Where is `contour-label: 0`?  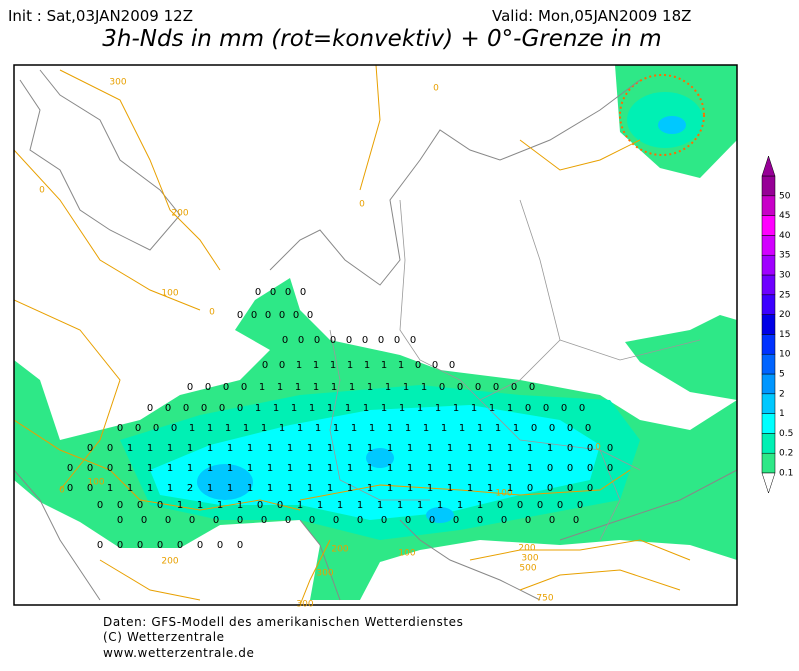 contour-label: 0 is located at coordinates (362, 205).